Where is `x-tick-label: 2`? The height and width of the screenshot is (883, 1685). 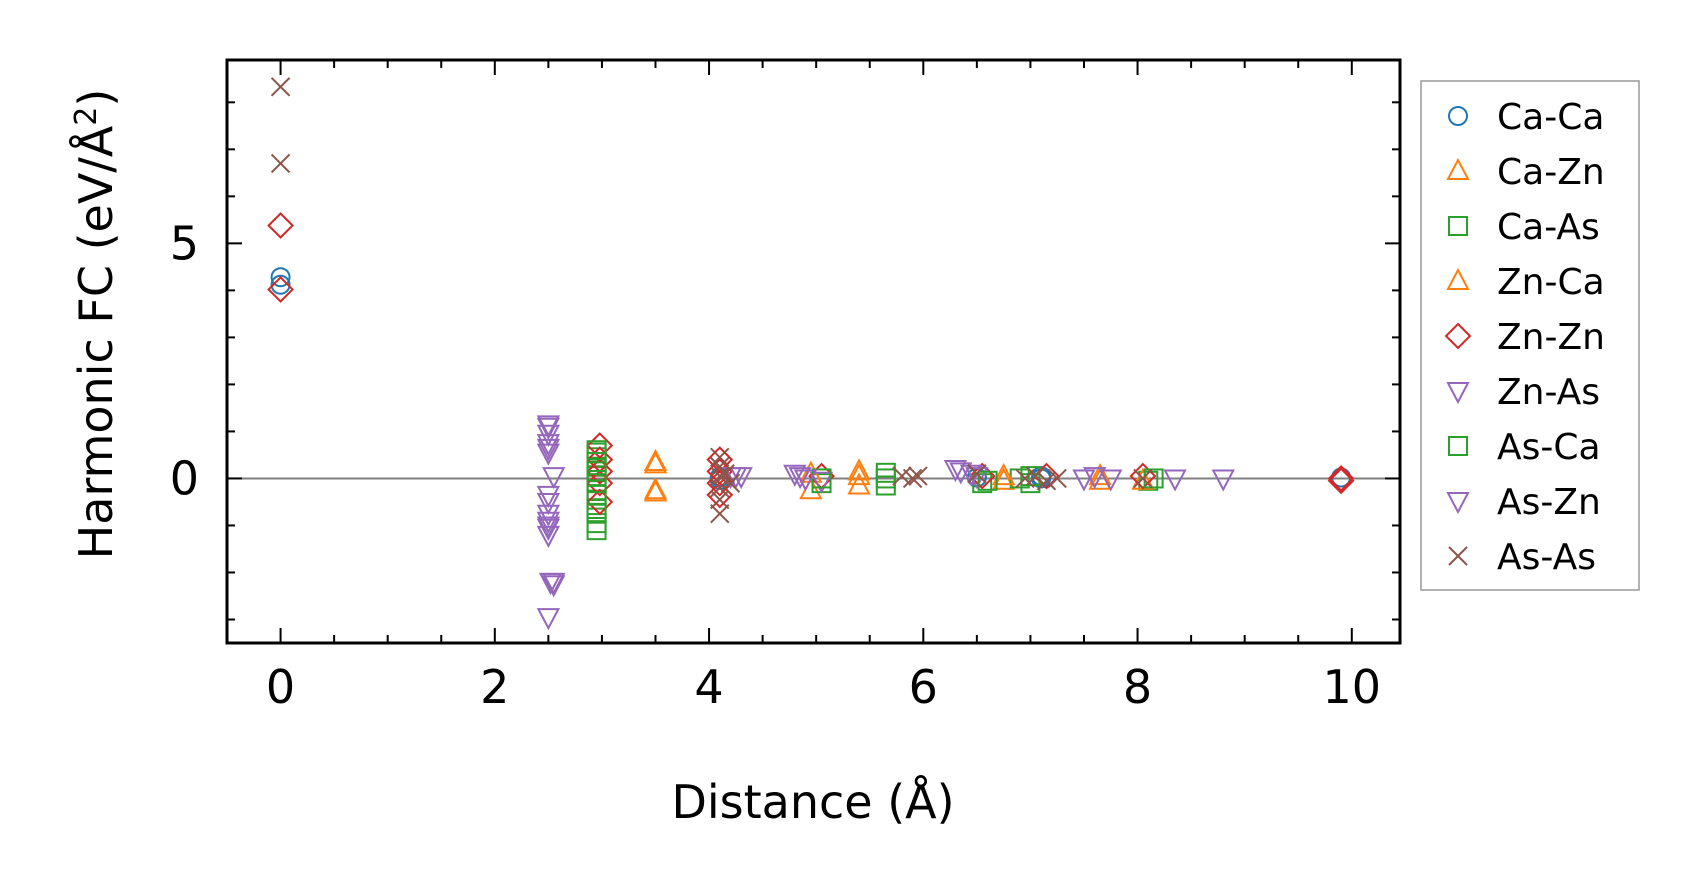
x-tick-label: 2 is located at coordinates (494, 687).